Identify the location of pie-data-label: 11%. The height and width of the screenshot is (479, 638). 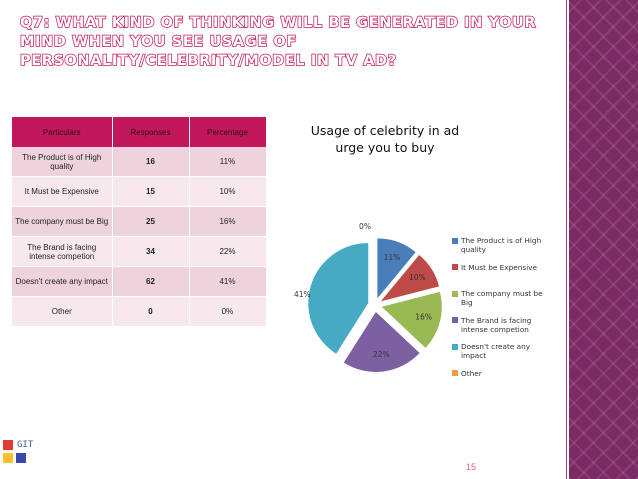
(392, 257).